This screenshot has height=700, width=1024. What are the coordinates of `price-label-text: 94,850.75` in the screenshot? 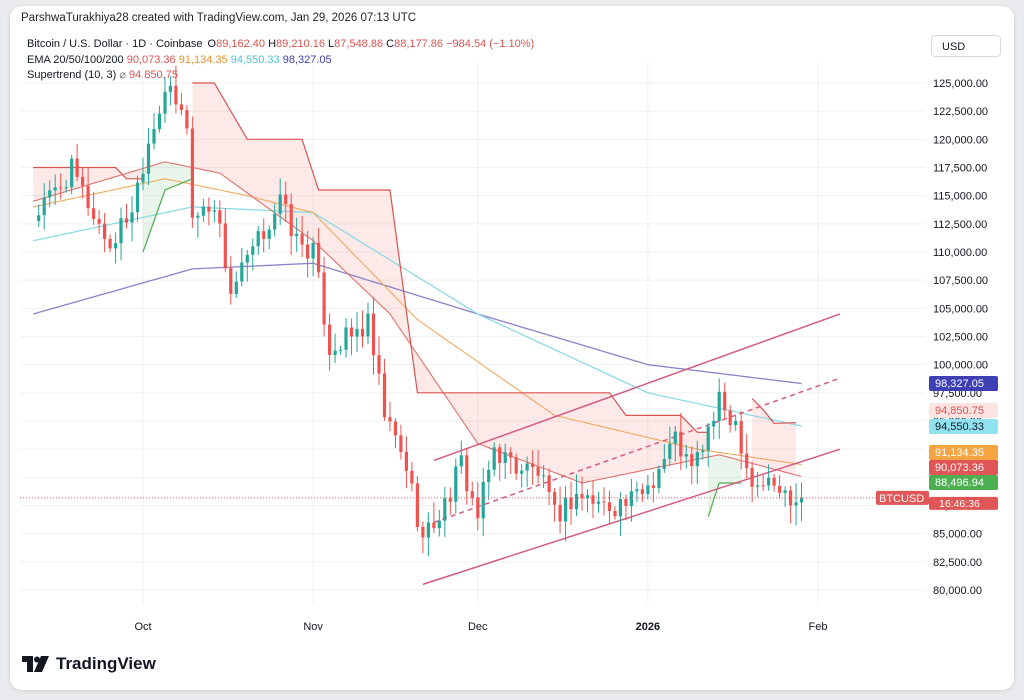 It's located at (959, 411).